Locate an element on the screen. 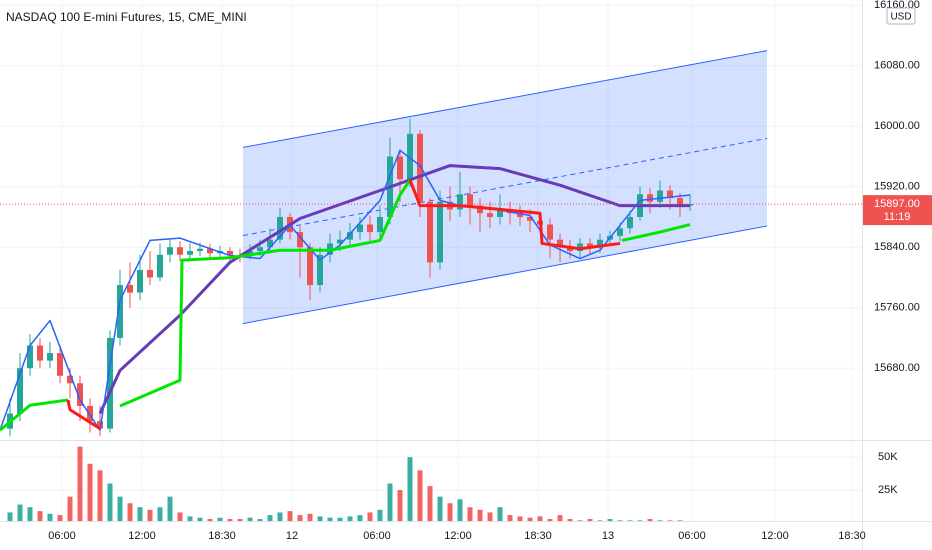 Image resolution: width=932 pixels, height=550 pixels. y-tick-label: 15760.00 is located at coordinates (897, 308).